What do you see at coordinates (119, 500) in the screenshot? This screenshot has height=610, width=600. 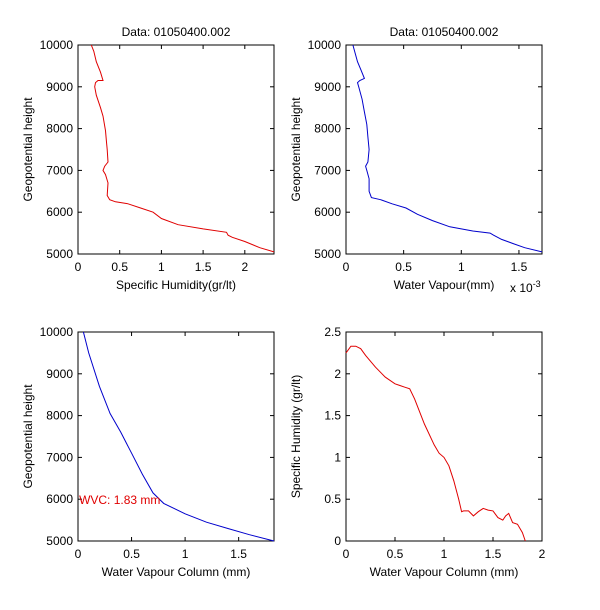 I see `wvc-annotation: WVC: 1.83 mm` at bounding box center [119, 500].